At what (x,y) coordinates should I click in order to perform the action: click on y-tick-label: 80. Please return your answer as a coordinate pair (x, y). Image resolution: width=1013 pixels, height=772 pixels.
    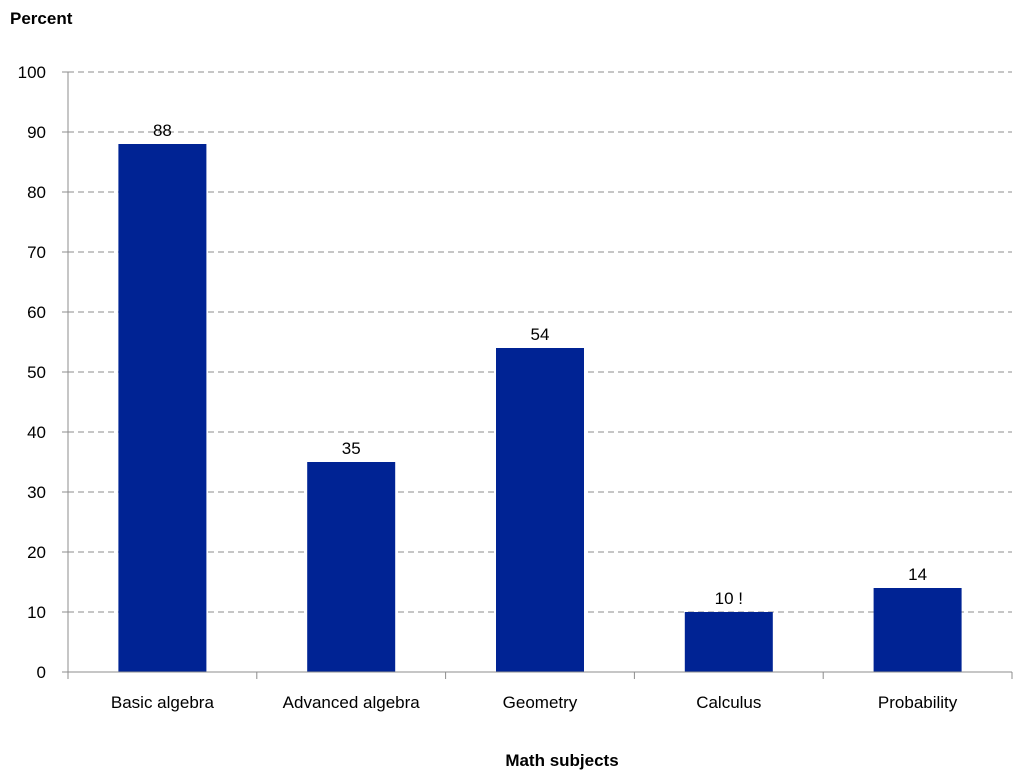
    Looking at the image, I should click on (36, 192).